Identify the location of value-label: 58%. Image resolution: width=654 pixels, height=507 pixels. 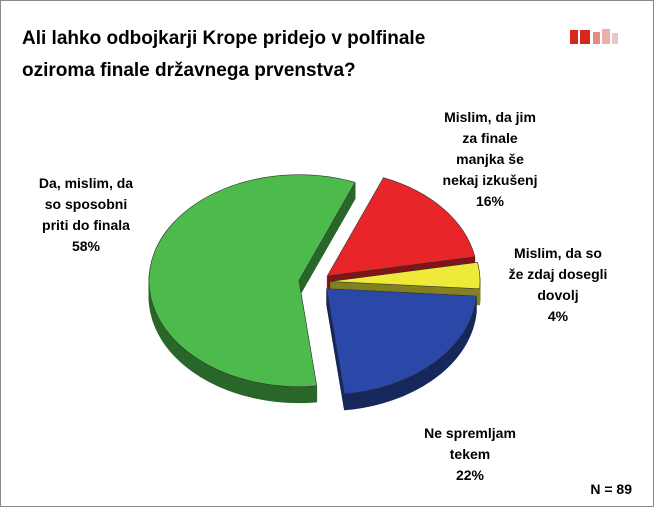
(86, 246).